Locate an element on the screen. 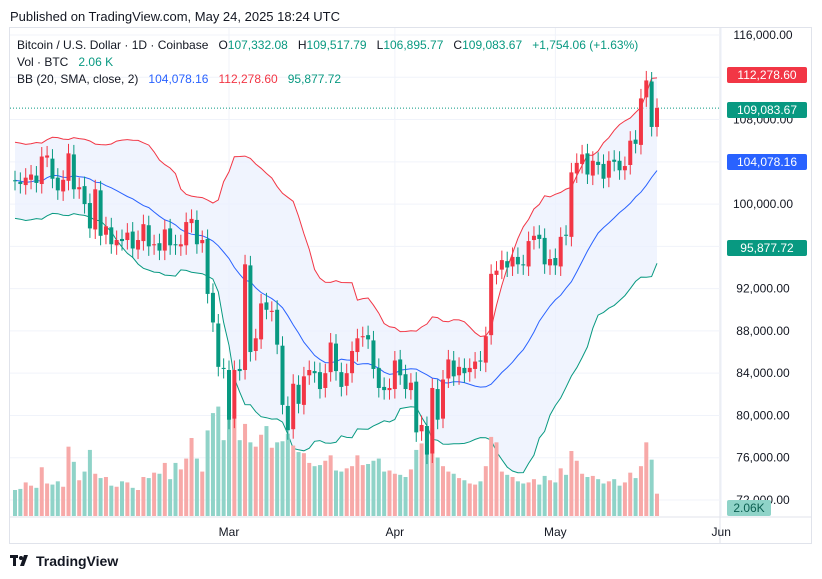  tradingview-brand: TradingView is located at coordinates (64, 561).